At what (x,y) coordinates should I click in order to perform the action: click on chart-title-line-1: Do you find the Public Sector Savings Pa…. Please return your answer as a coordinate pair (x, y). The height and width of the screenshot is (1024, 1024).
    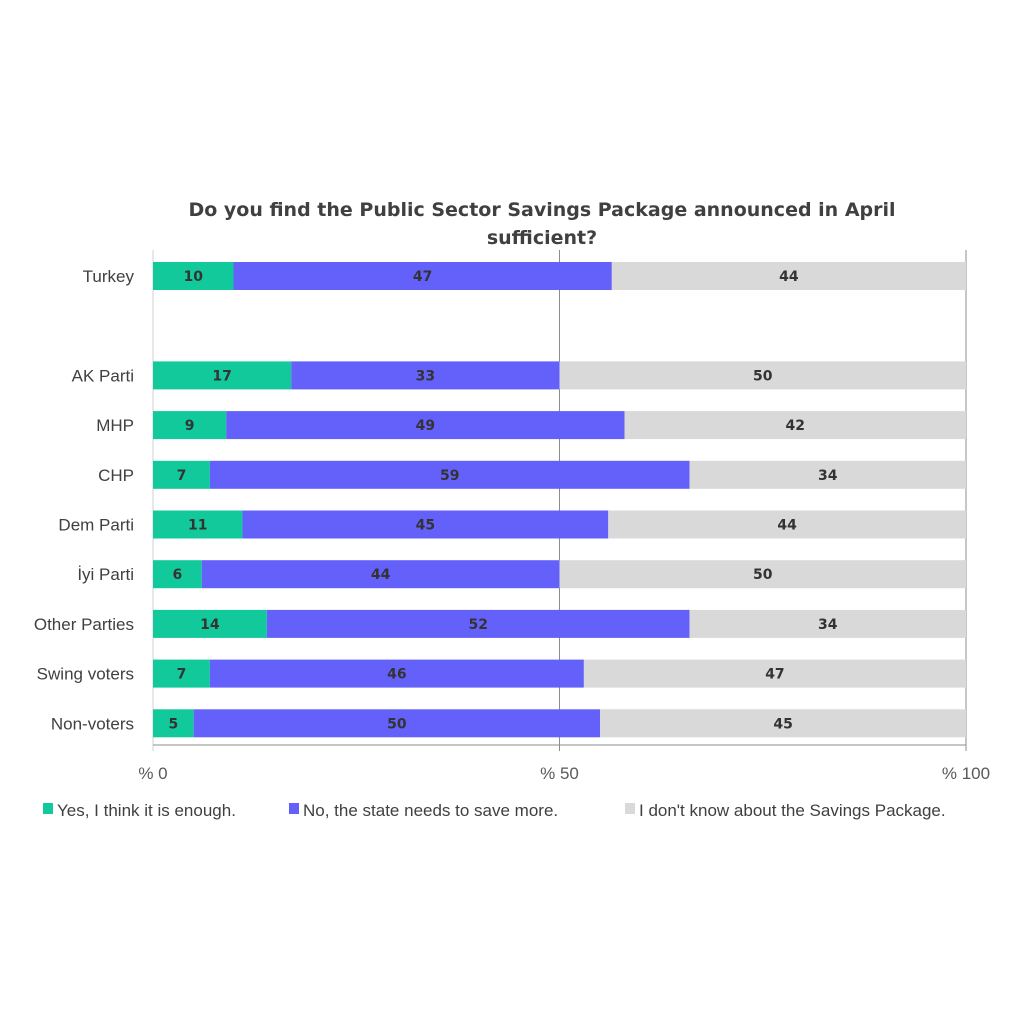
    Looking at the image, I should click on (541, 210).